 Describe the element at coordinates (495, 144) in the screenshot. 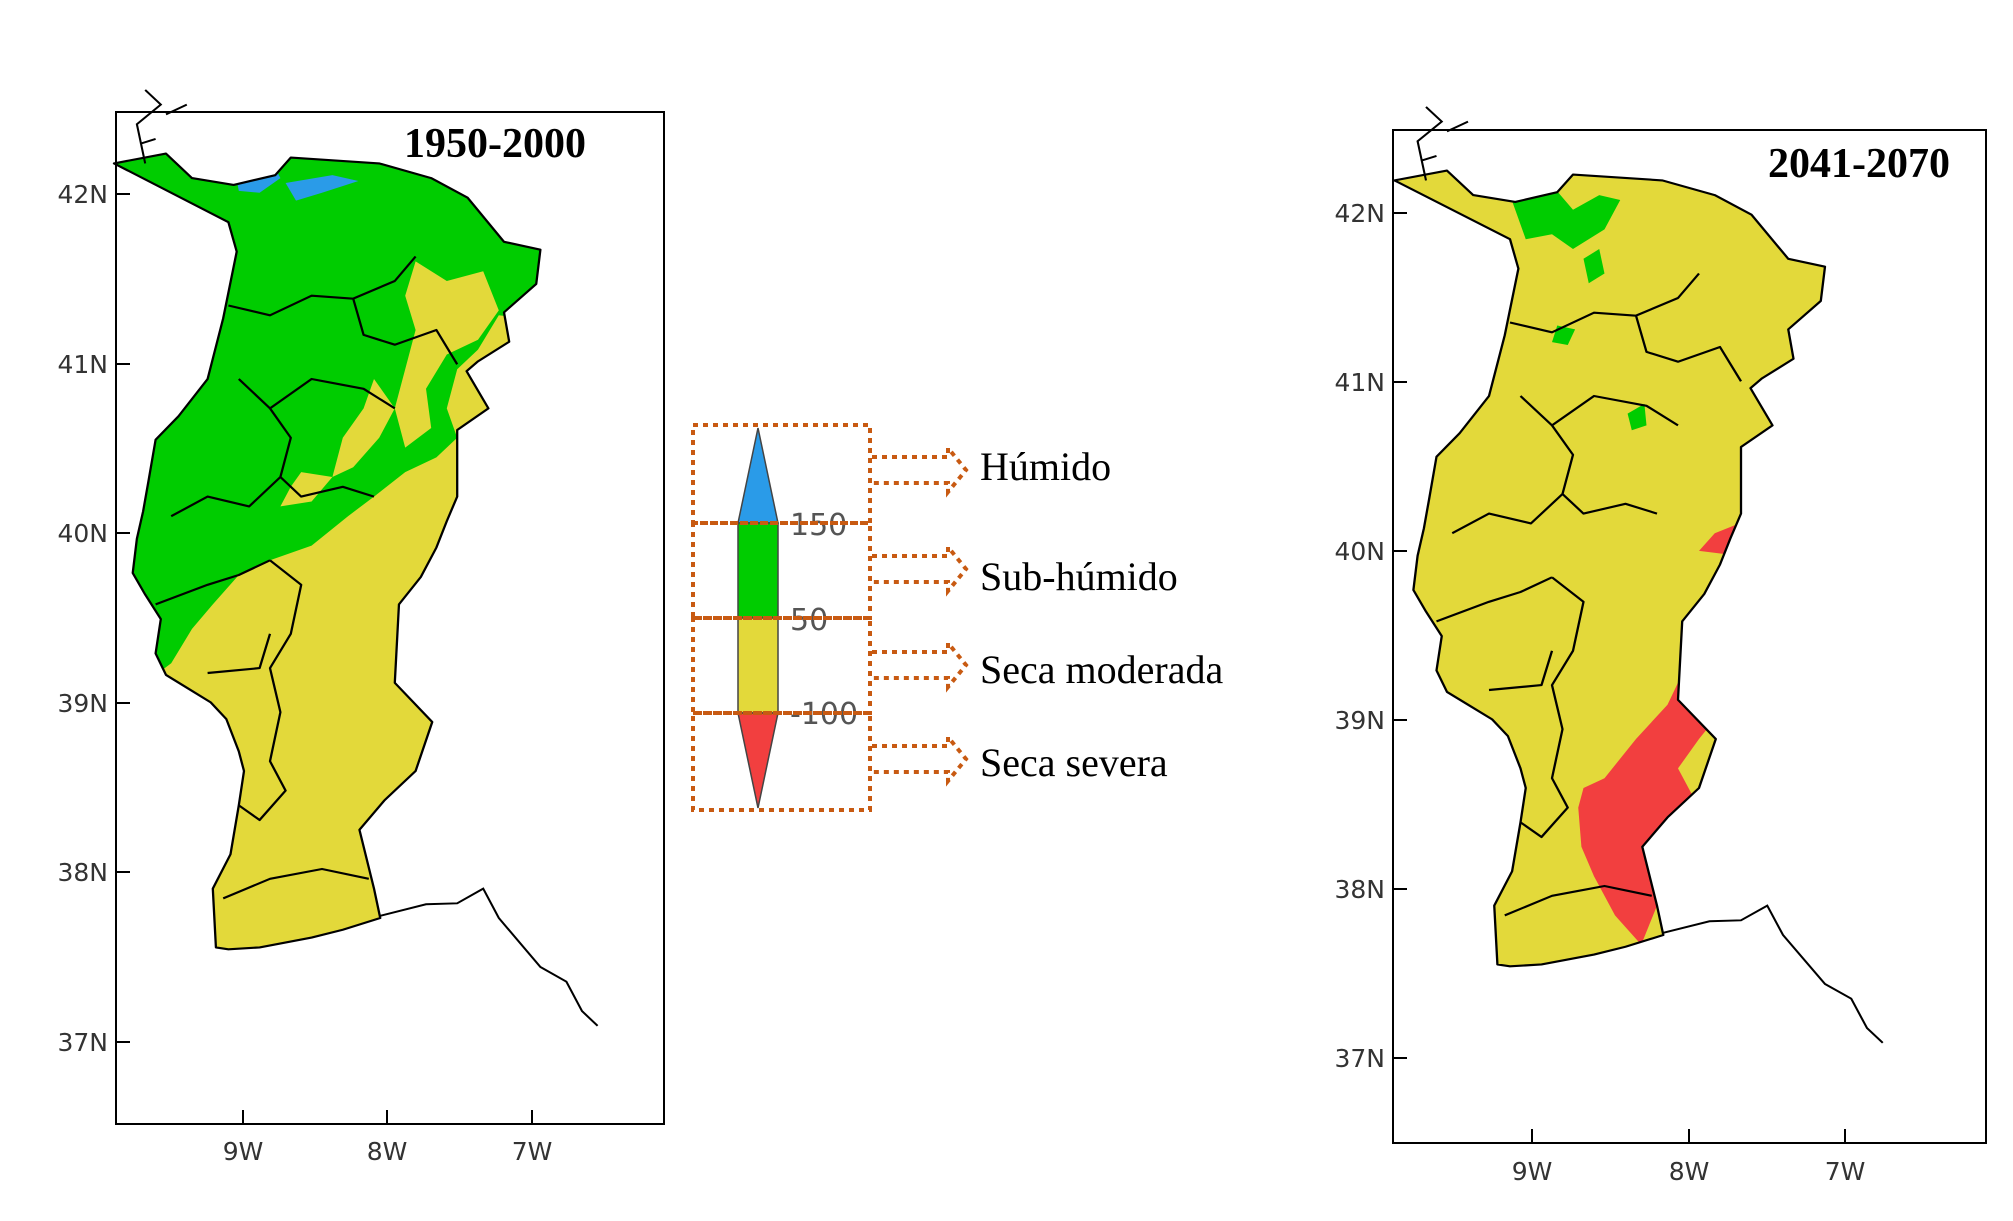

I see `panel-title: 1950-2000` at that location.